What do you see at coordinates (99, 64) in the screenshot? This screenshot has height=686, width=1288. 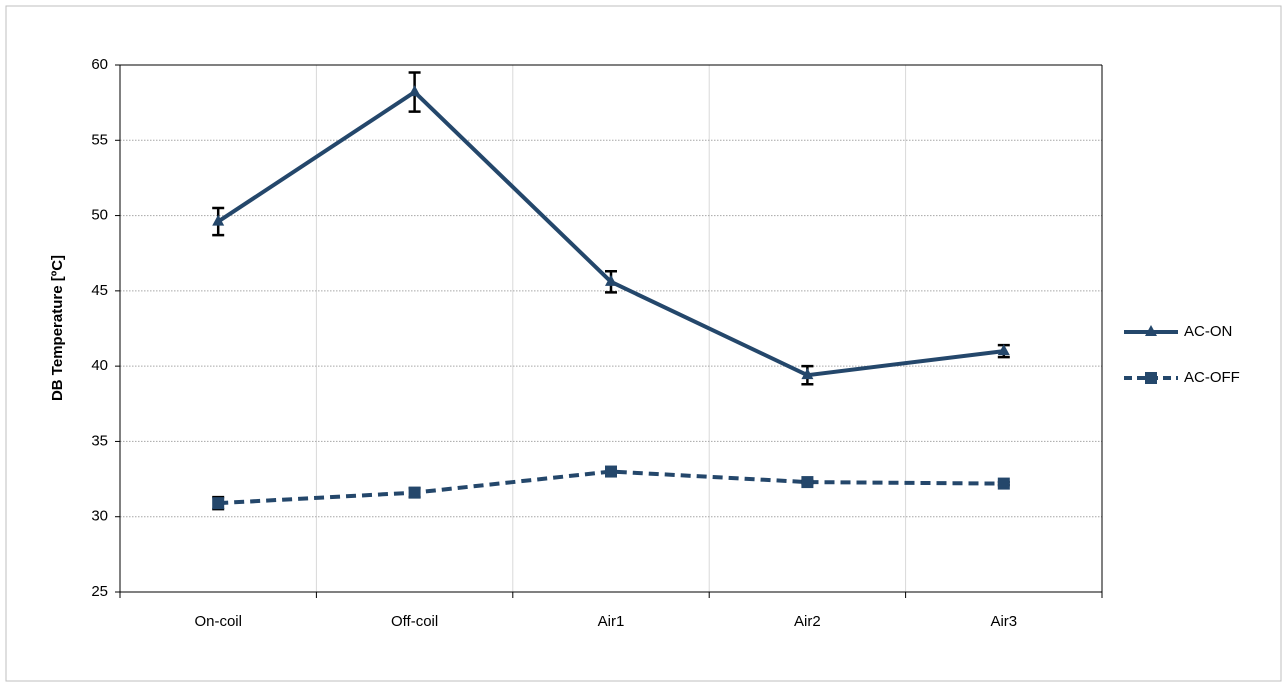 I see `y-tick-label: 60` at bounding box center [99, 64].